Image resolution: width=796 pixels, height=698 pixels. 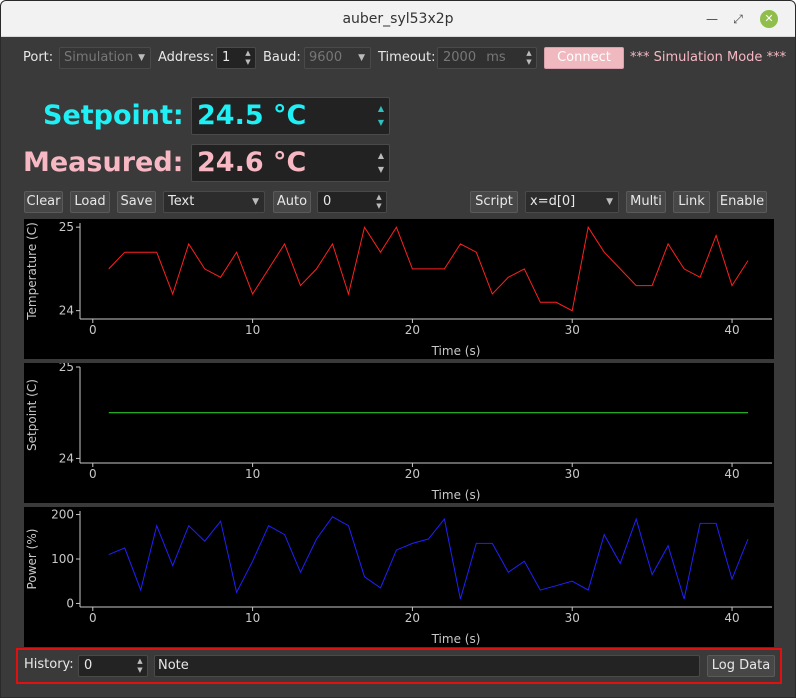 What do you see at coordinates (712, 19) in the screenshot?
I see `minimize-icon: —` at bounding box center [712, 19].